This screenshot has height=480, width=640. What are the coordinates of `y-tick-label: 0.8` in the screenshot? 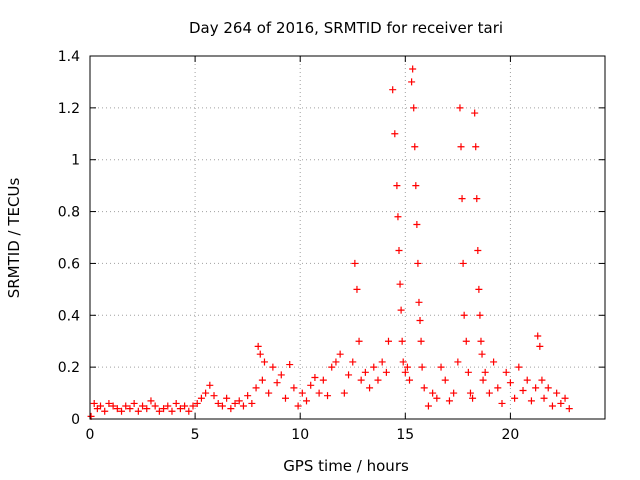 It's located at (69, 213).